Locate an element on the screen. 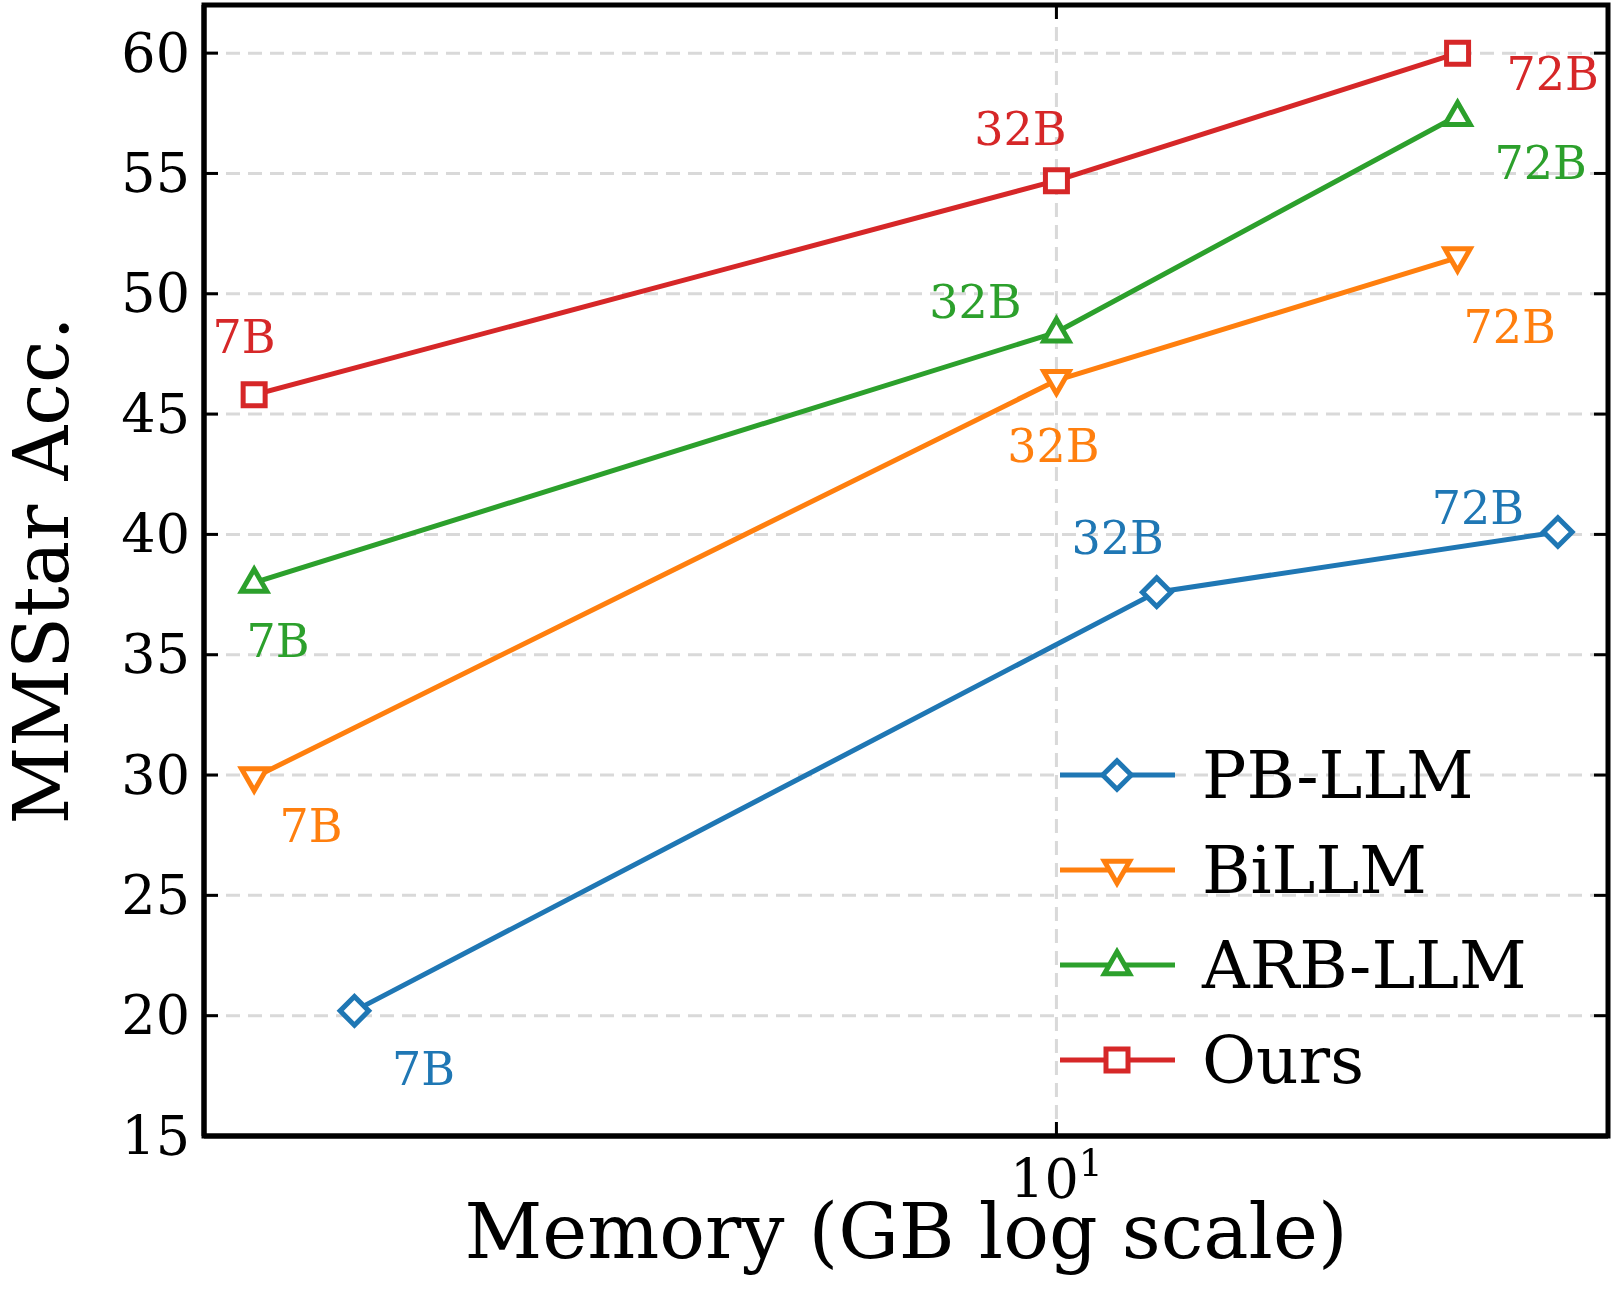 The width and height of the screenshot is (1624, 1315). y-tick-label: 50 is located at coordinates (155, 294).